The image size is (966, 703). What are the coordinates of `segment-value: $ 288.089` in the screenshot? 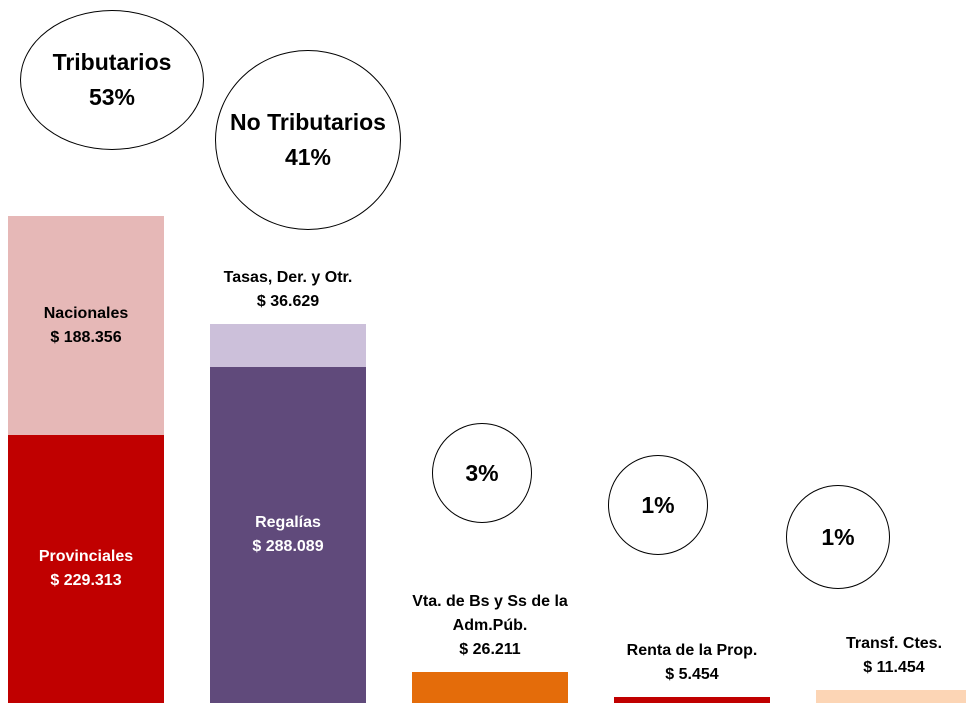 It's located at (288, 546).